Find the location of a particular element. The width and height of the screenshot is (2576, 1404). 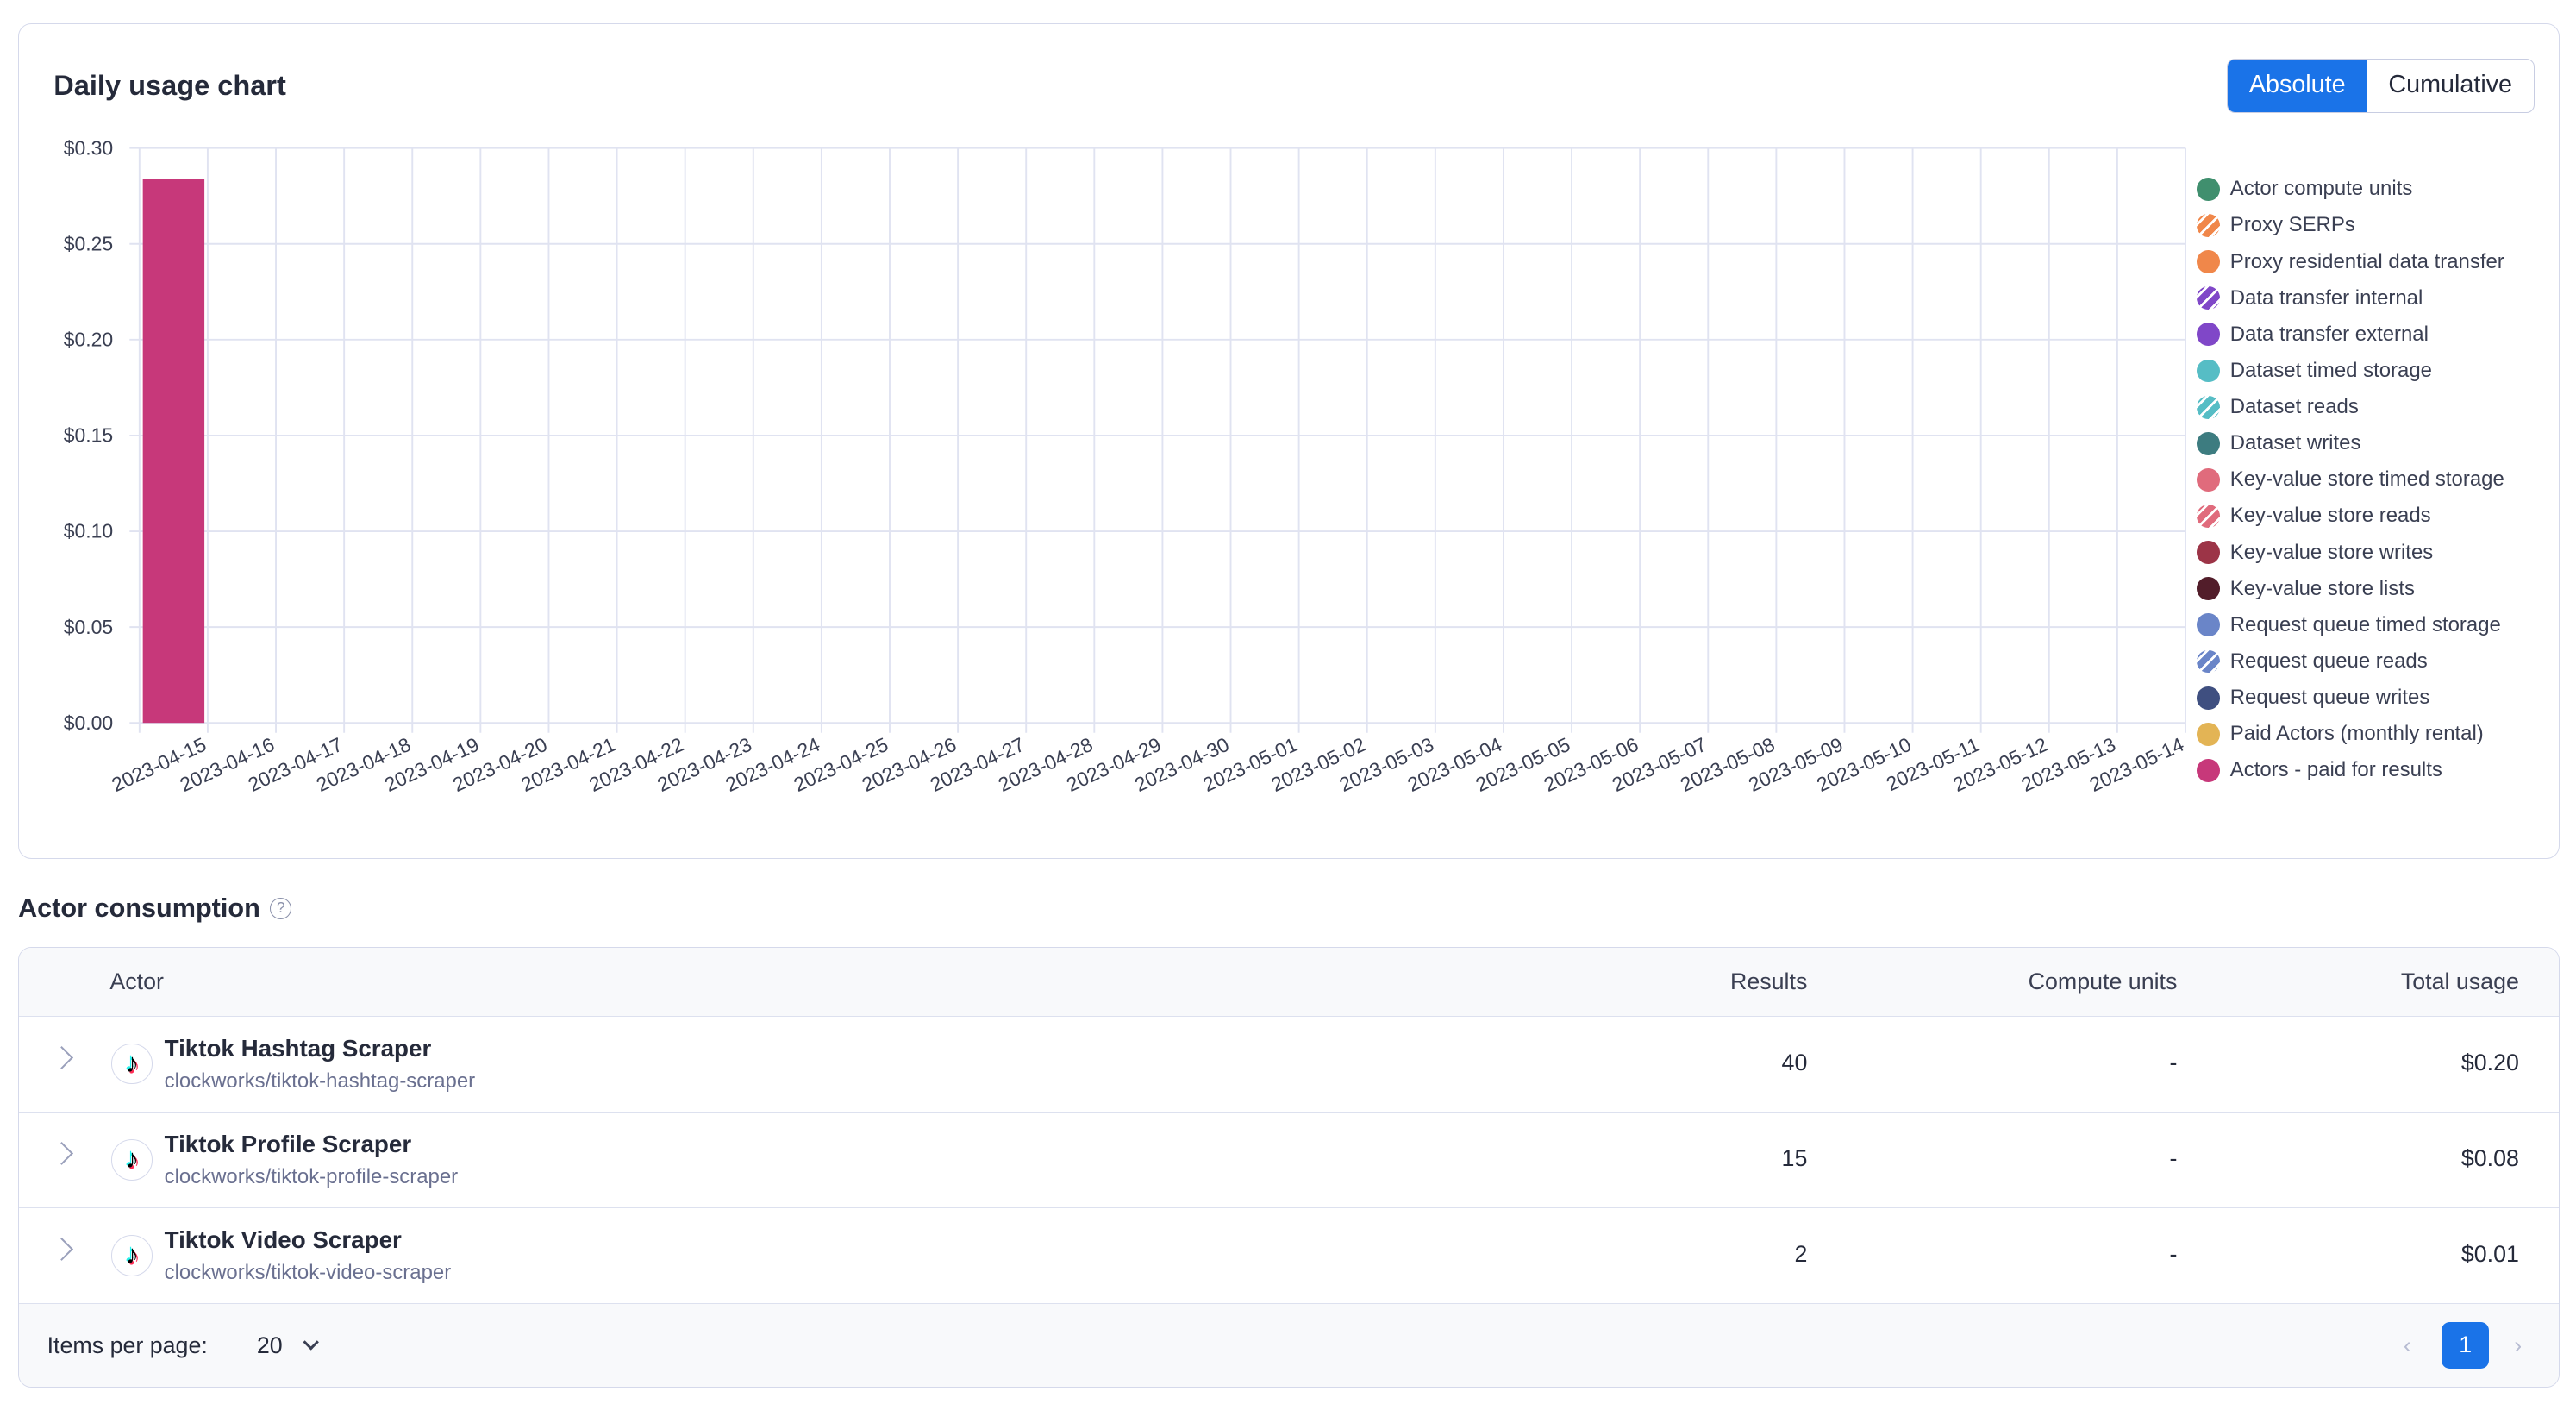

help-icon: ? is located at coordinates (281, 909).